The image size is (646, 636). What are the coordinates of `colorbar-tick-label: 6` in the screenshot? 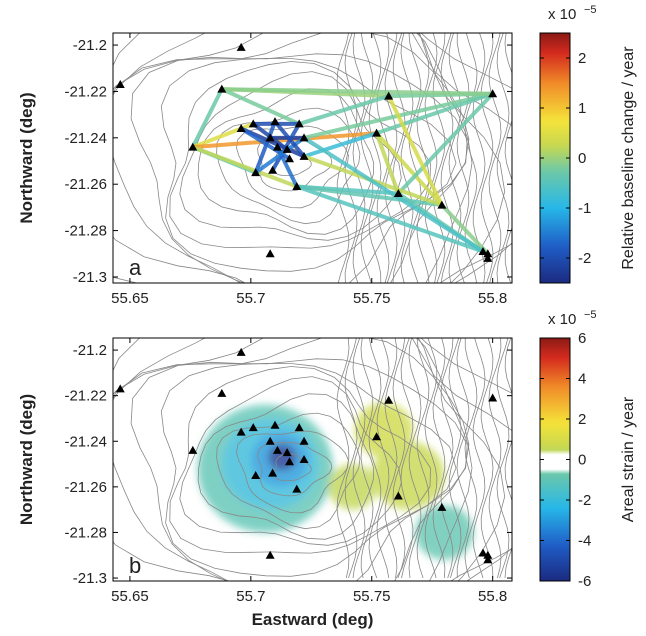 It's located at (582, 338).